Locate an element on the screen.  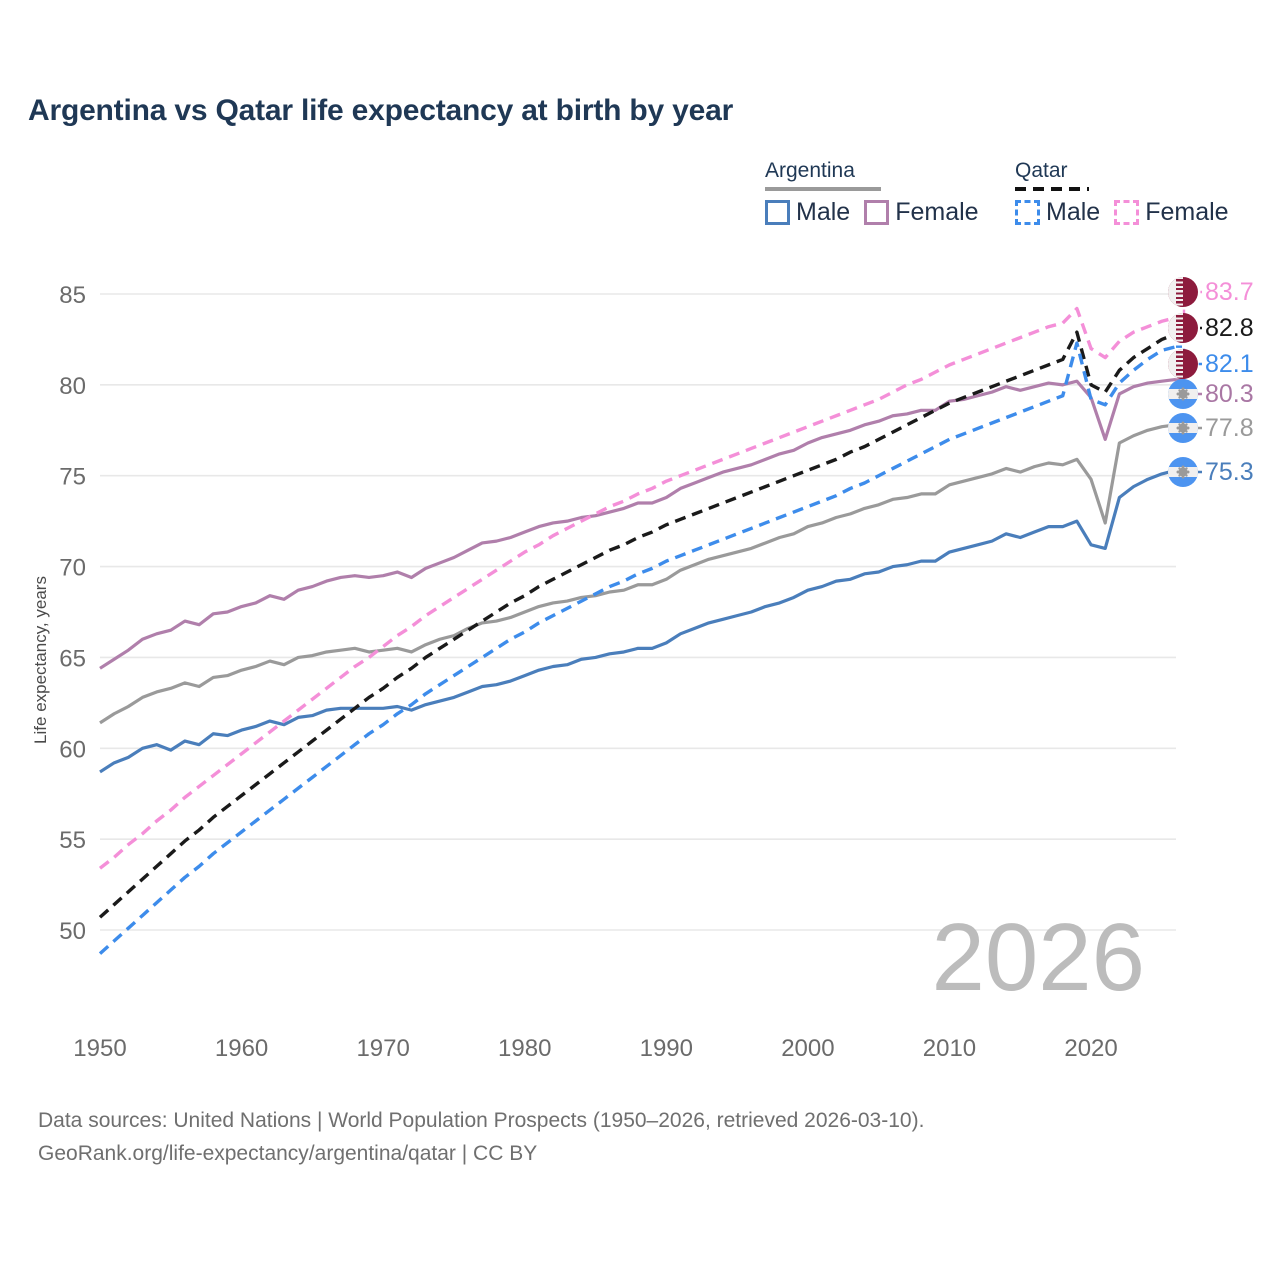
series-end-value: 77.8 is located at coordinates (1229, 427).